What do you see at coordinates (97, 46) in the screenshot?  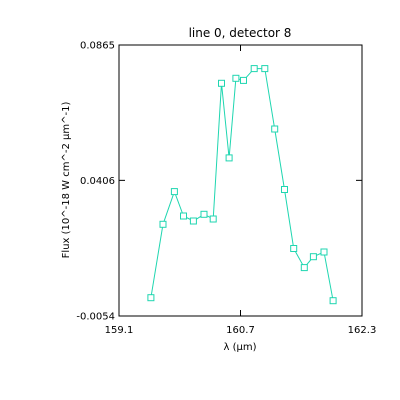 I see `y-tick-label: 0.0865` at bounding box center [97, 46].